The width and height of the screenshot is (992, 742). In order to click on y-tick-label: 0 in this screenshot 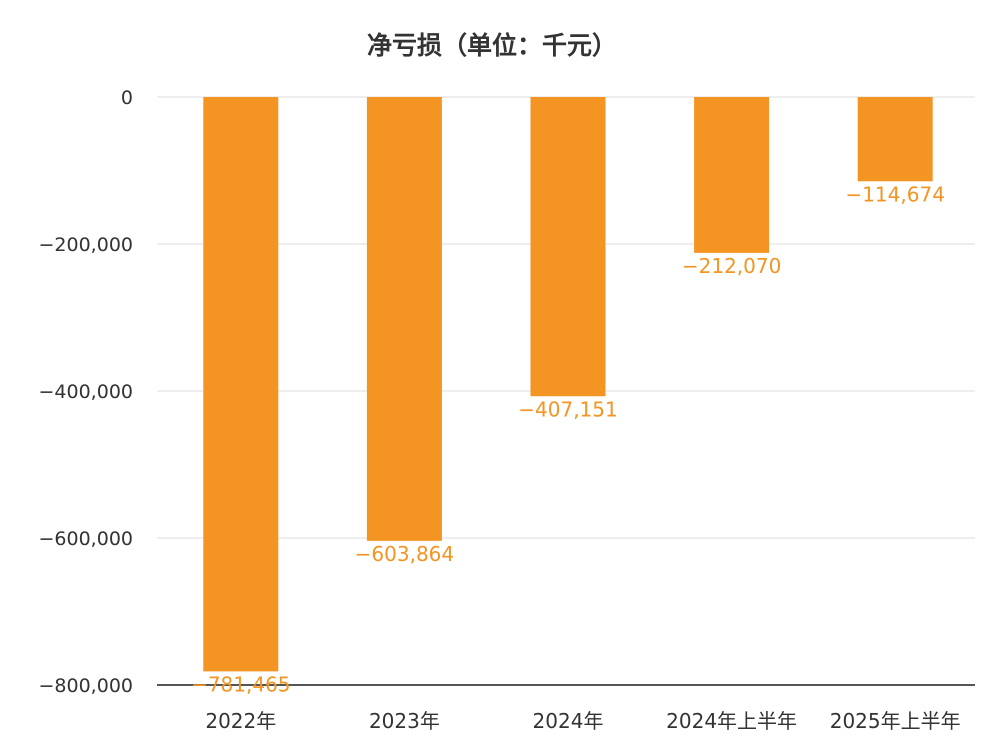, I will do `click(127, 98)`.